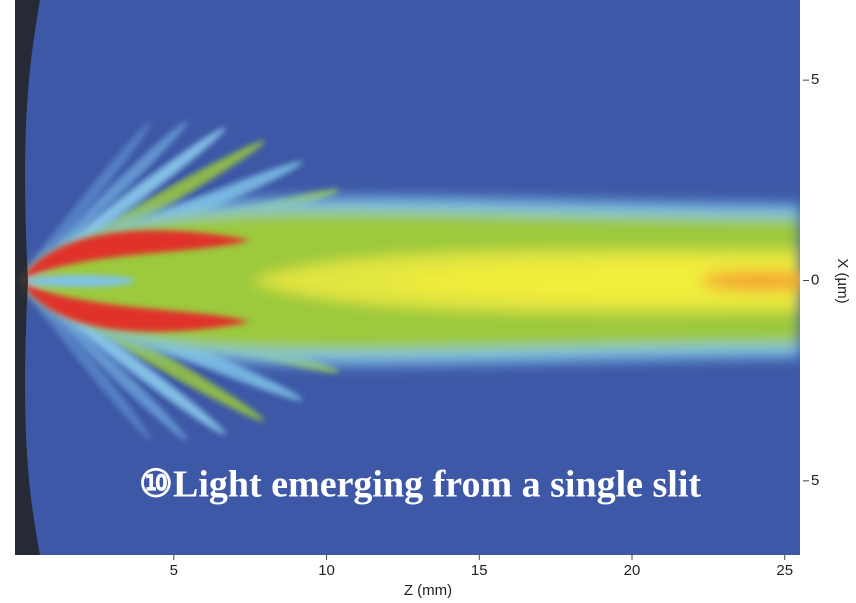 The height and width of the screenshot is (603, 856). I want to click on x-tick-label: 10, so click(326, 570).